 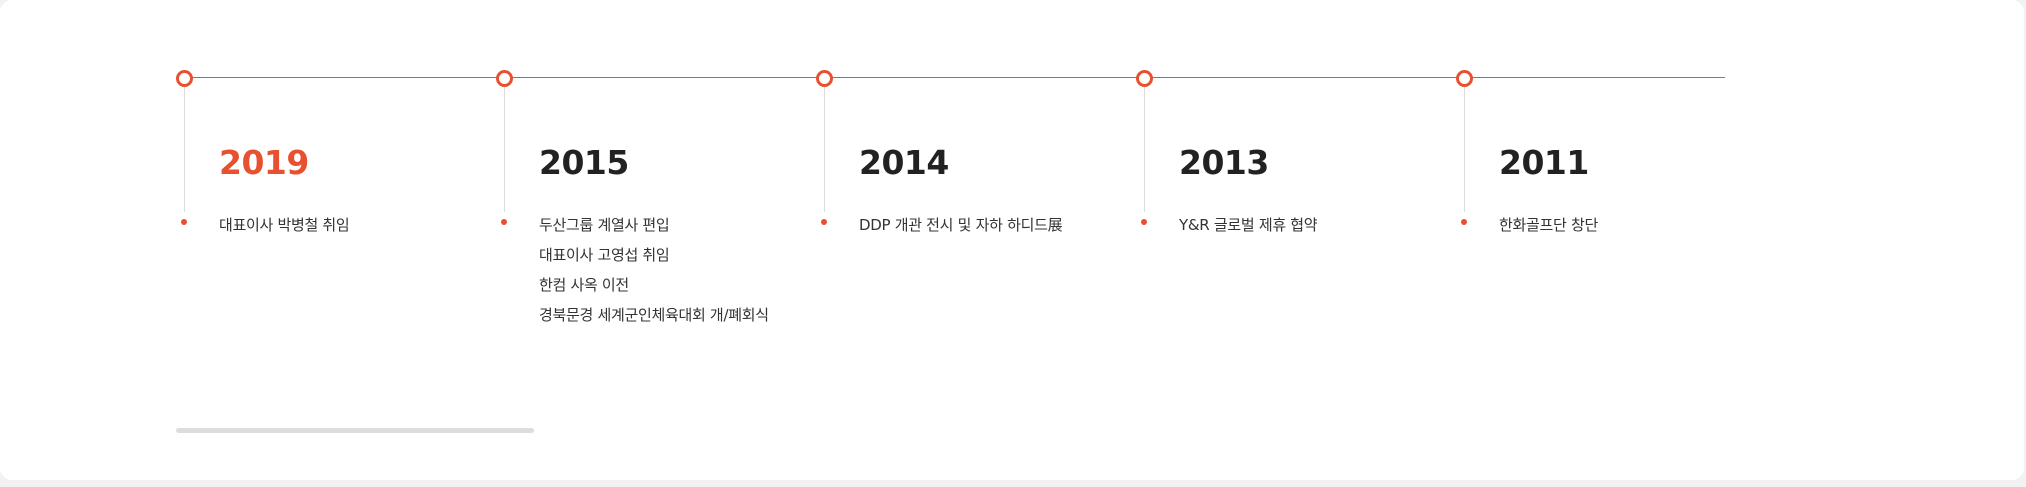 I want to click on event-item: 한화골프단 창단, so click(x=1548, y=225).